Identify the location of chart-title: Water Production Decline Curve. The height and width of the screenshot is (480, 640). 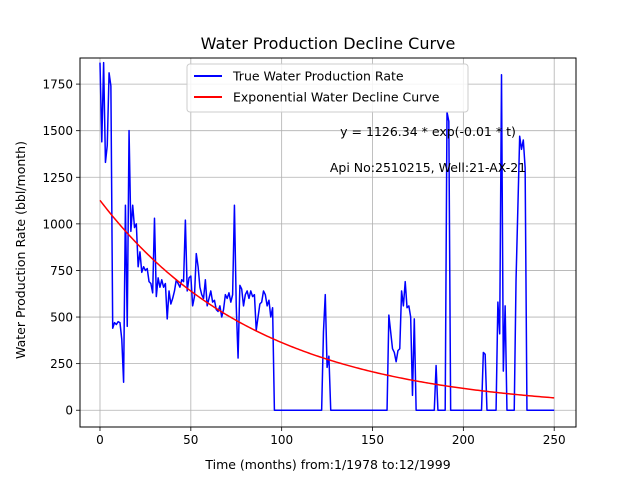
(328, 43).